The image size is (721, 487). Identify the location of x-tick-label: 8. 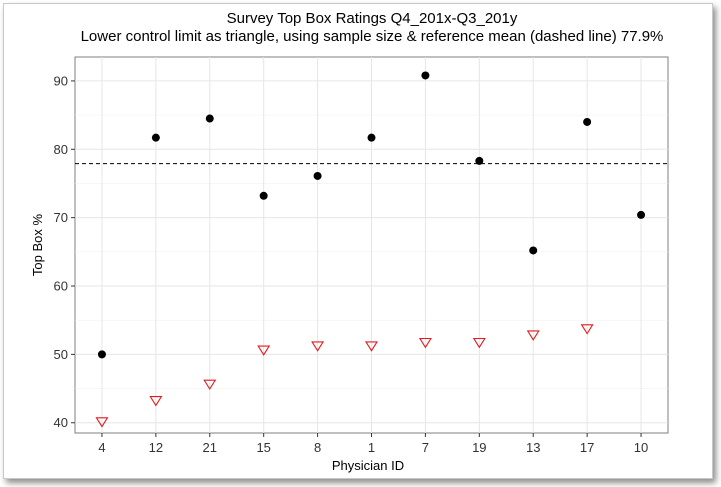
(317, 447).